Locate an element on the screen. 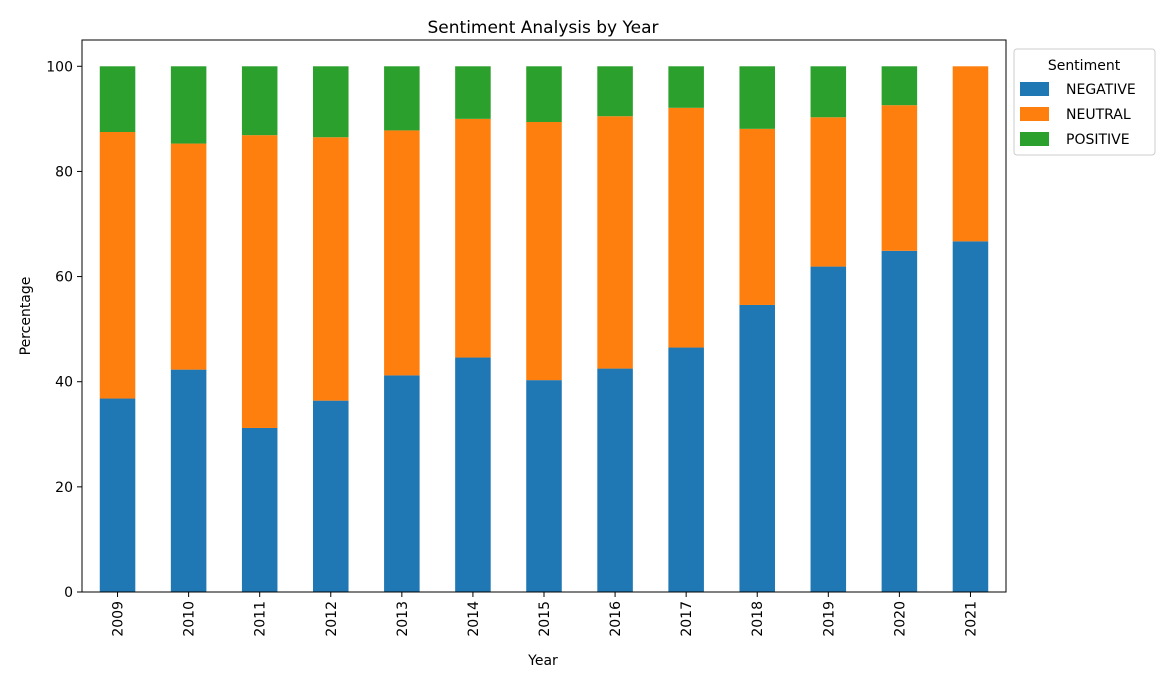 The image size is (1171, 688). bar-neutral-2012 is located at coordinates (331, 269).